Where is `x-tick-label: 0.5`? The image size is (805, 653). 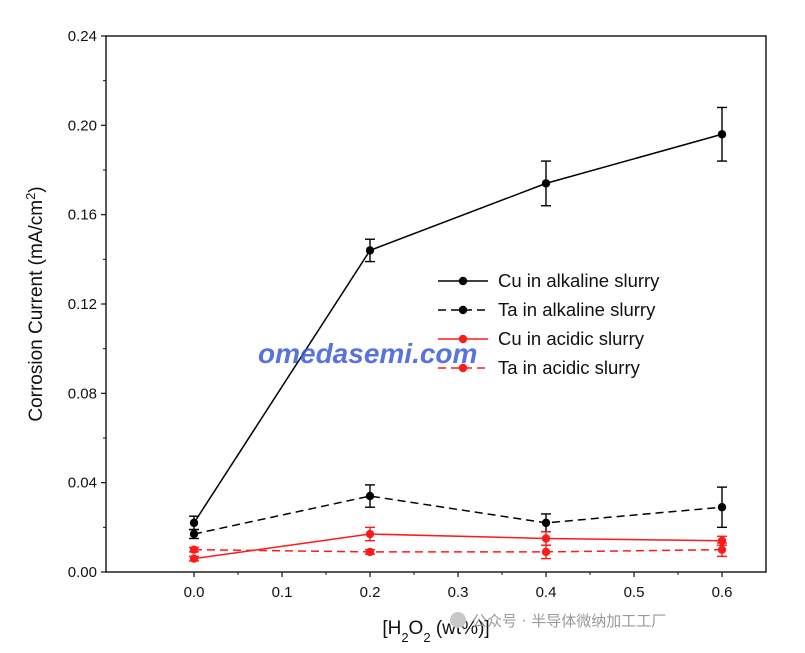
x-tick-label: 0.5 is located at coordinates (634, 592).